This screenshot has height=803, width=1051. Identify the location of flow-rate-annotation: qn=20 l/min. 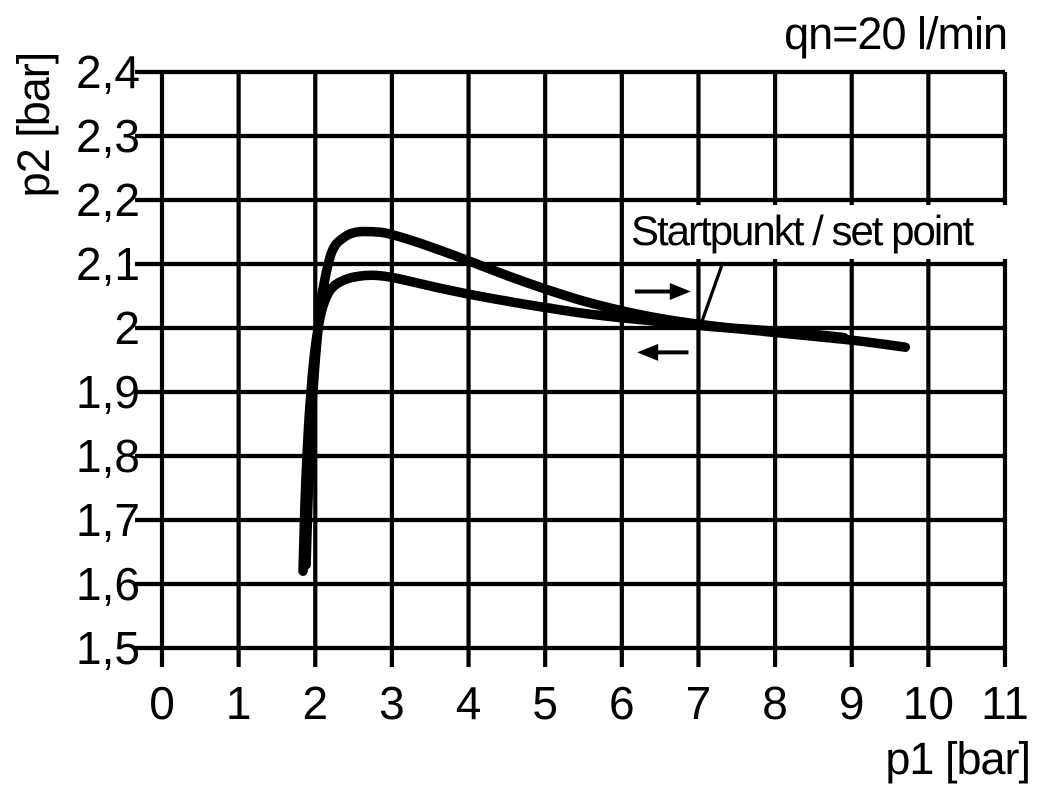
(896, 33).